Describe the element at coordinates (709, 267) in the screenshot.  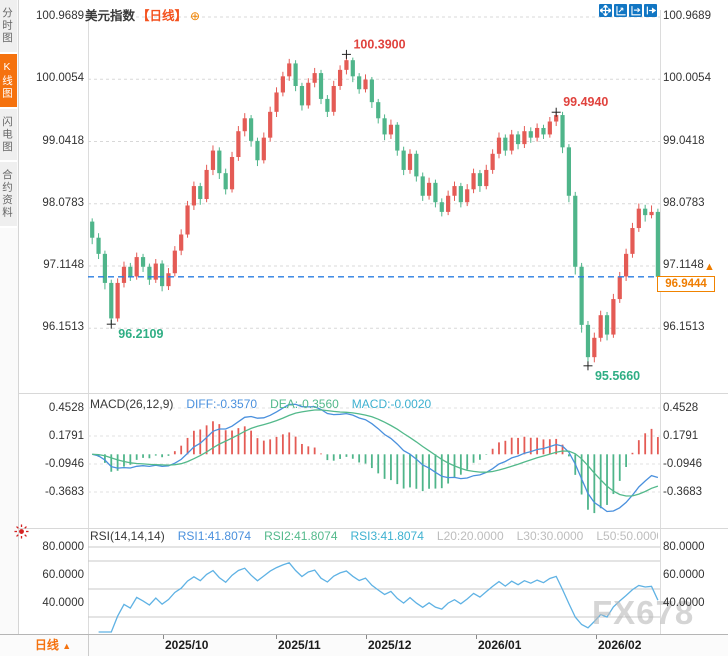
I see `price-direction-arrow: ▲` at that location.